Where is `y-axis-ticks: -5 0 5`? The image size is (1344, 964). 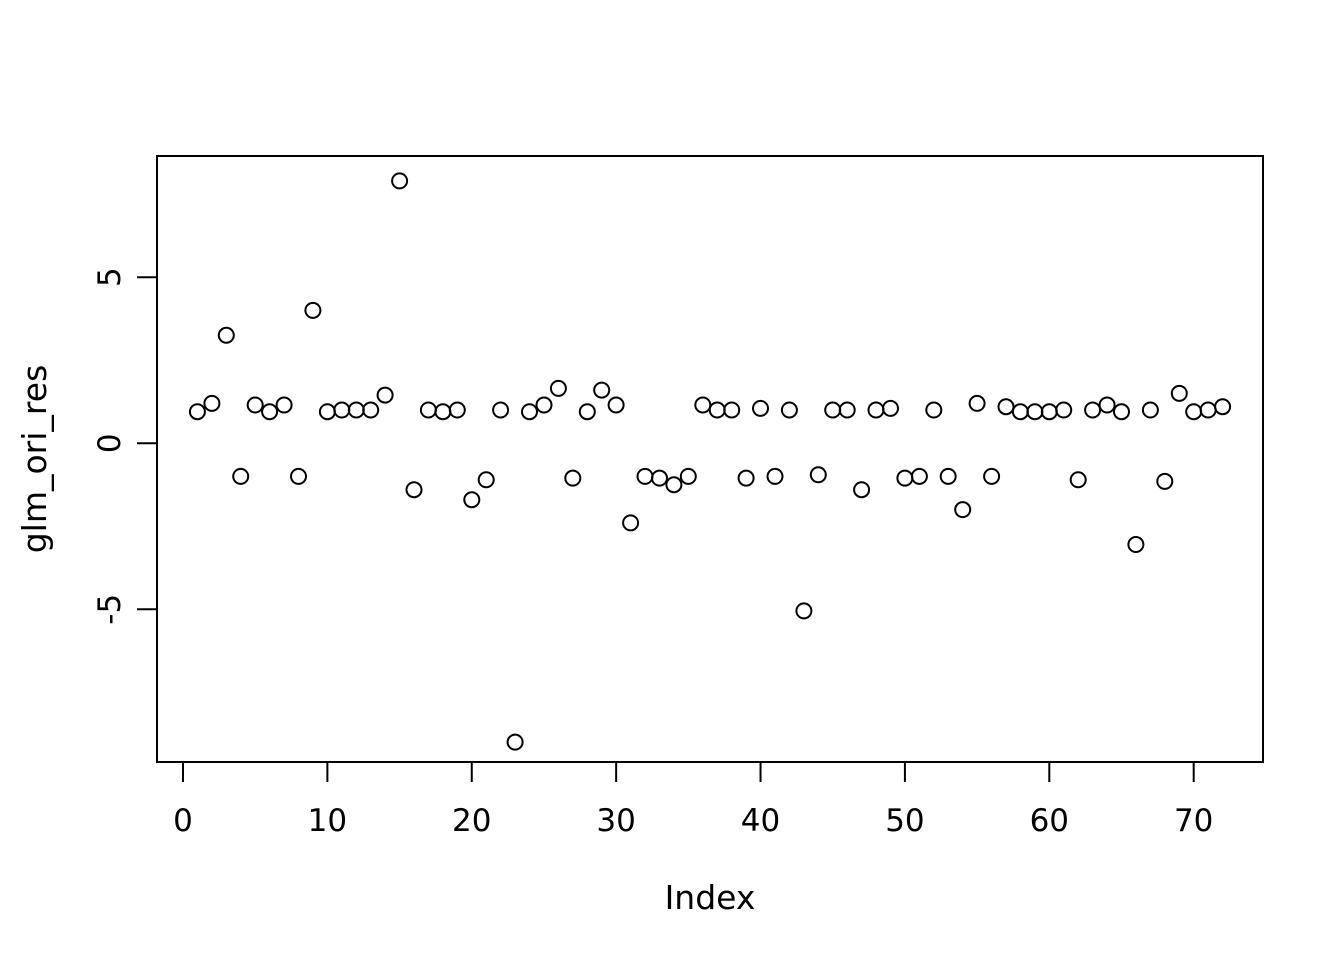 y-axis-ticks: -5 0 5 is located at coordinates (124, 446).